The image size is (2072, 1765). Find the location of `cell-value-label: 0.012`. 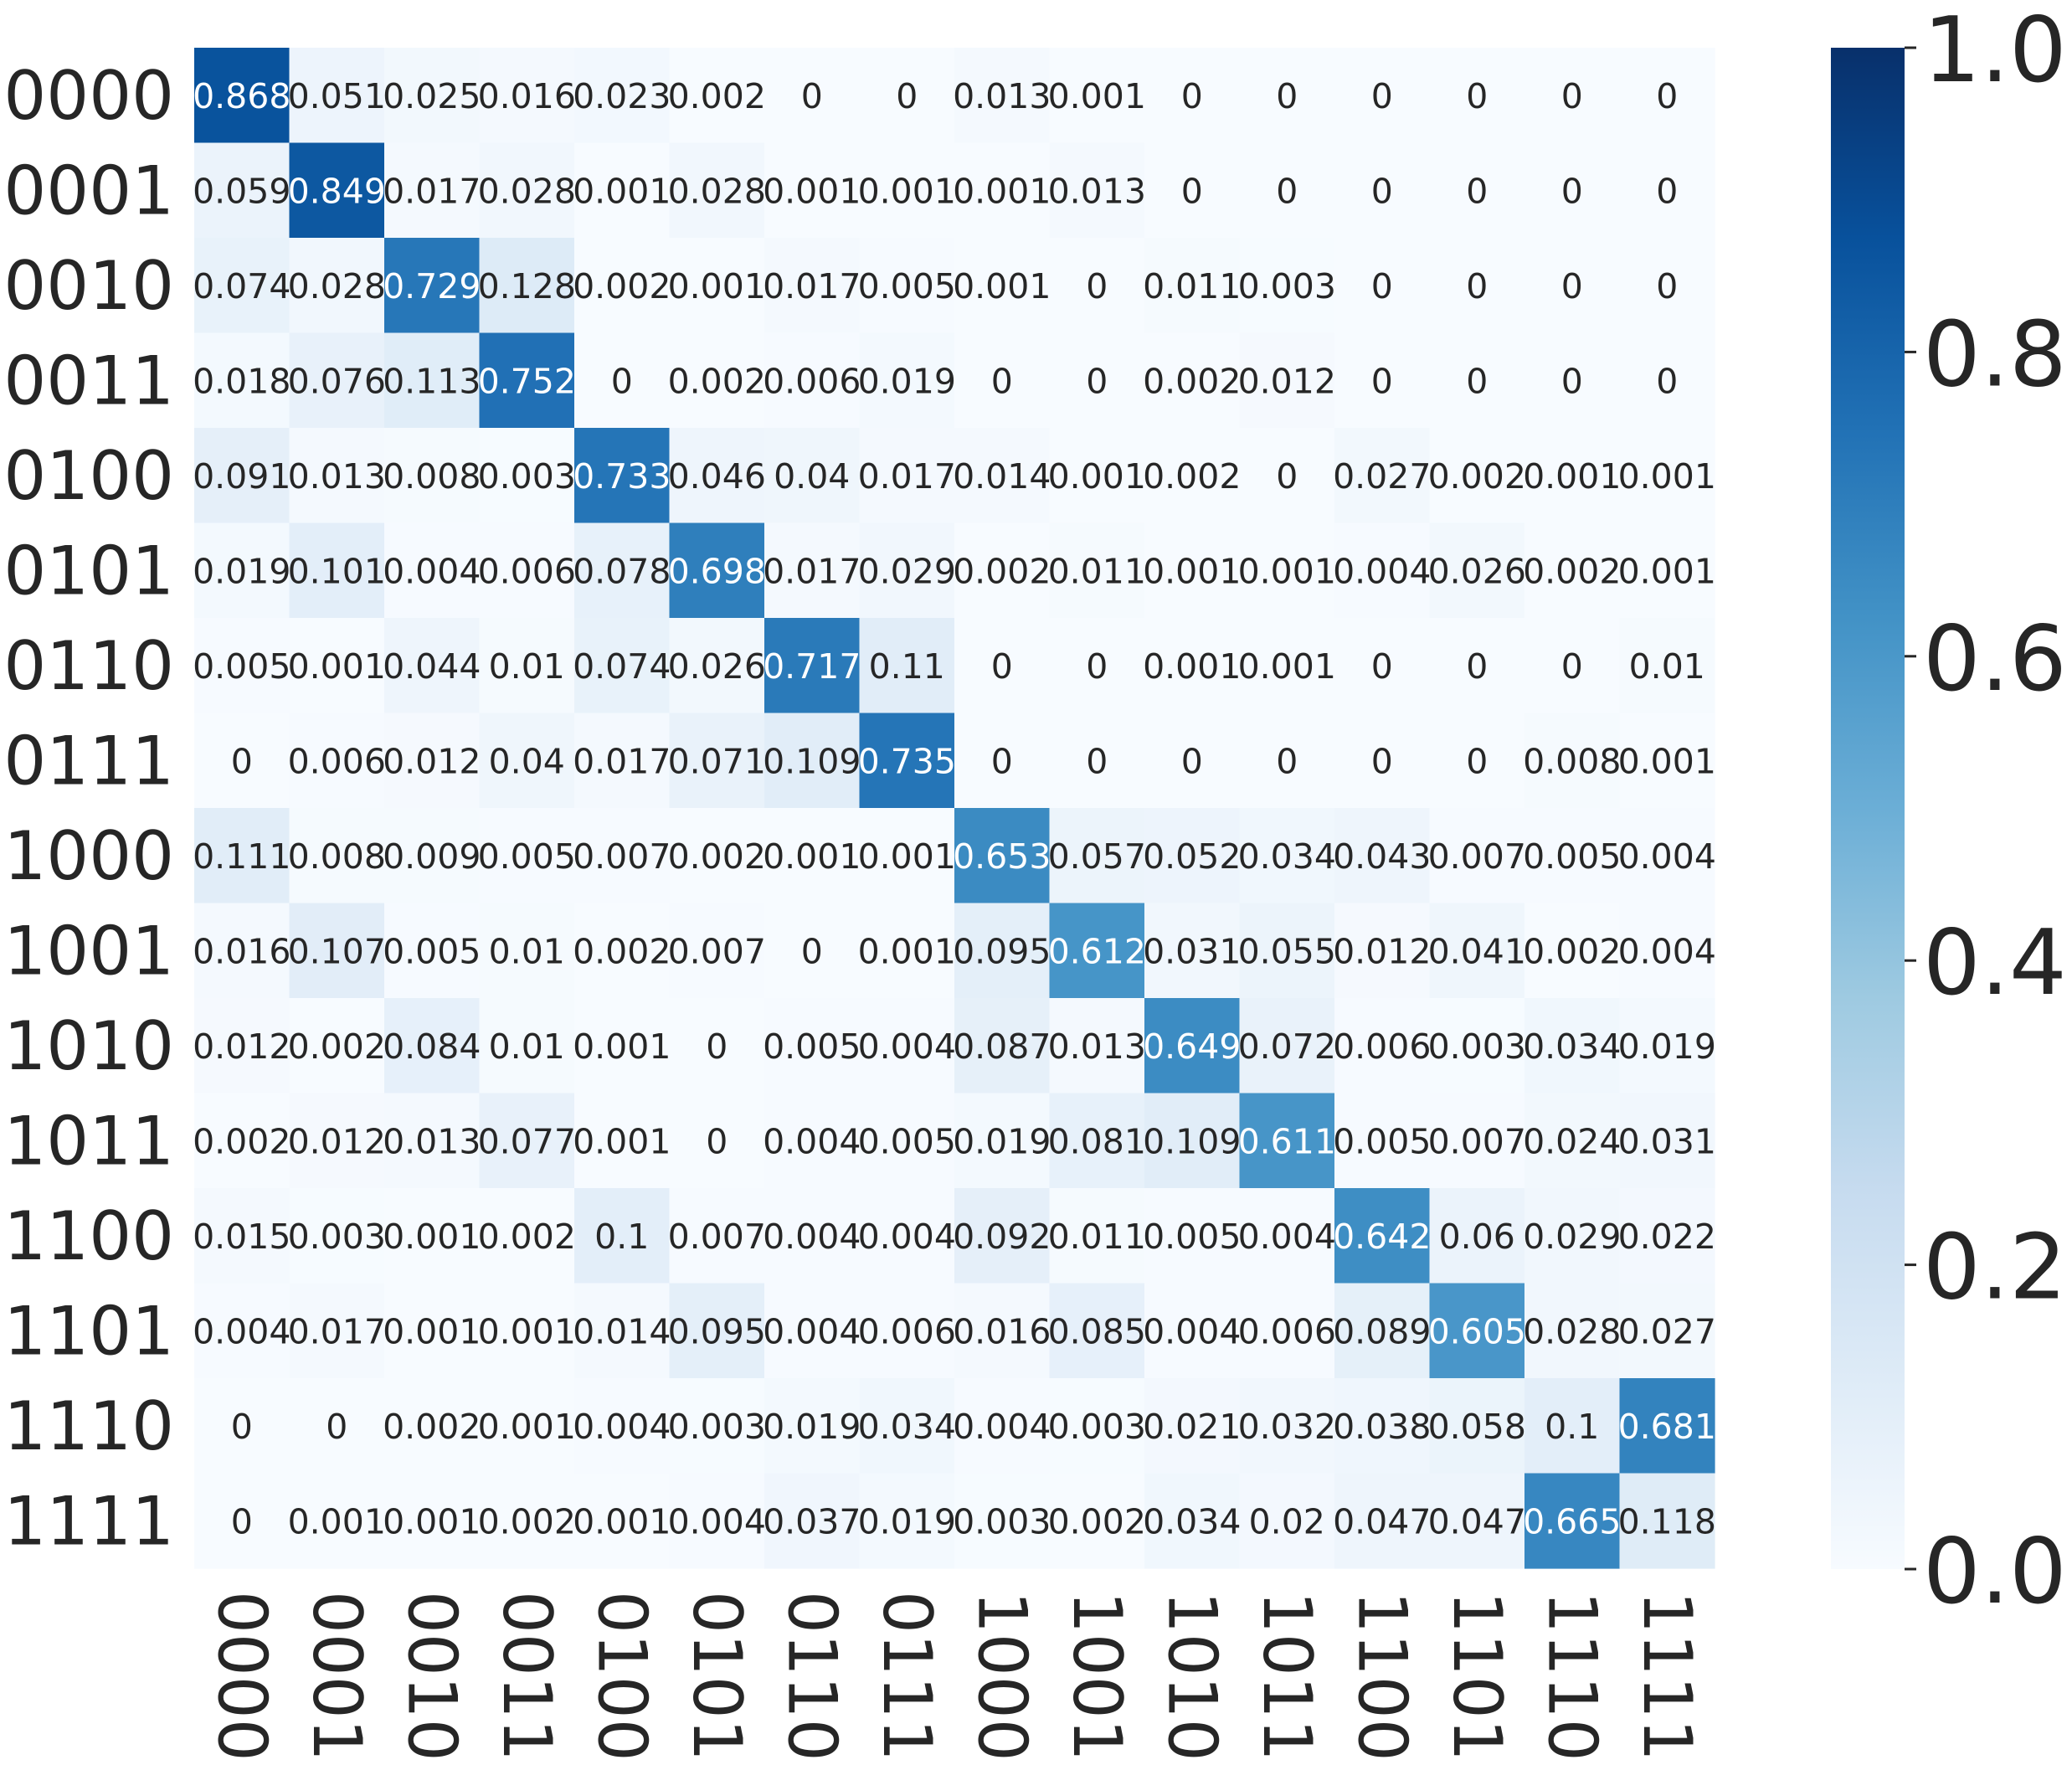

cell-value-label: 0.012 is located at coordinates (432, 761).